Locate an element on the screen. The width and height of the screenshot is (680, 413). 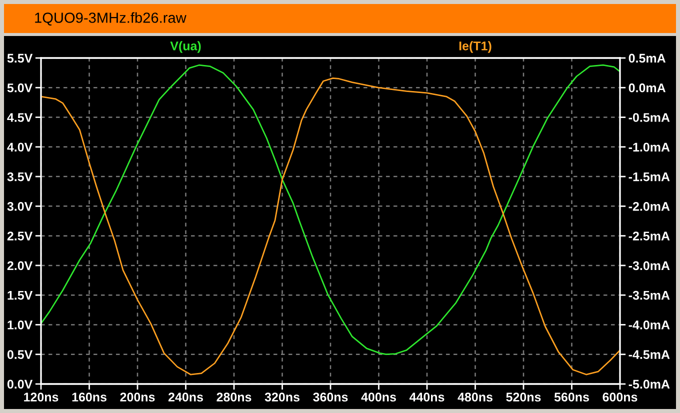
y2-tick-label: -5.0mA is located at coordinates (649, 384).